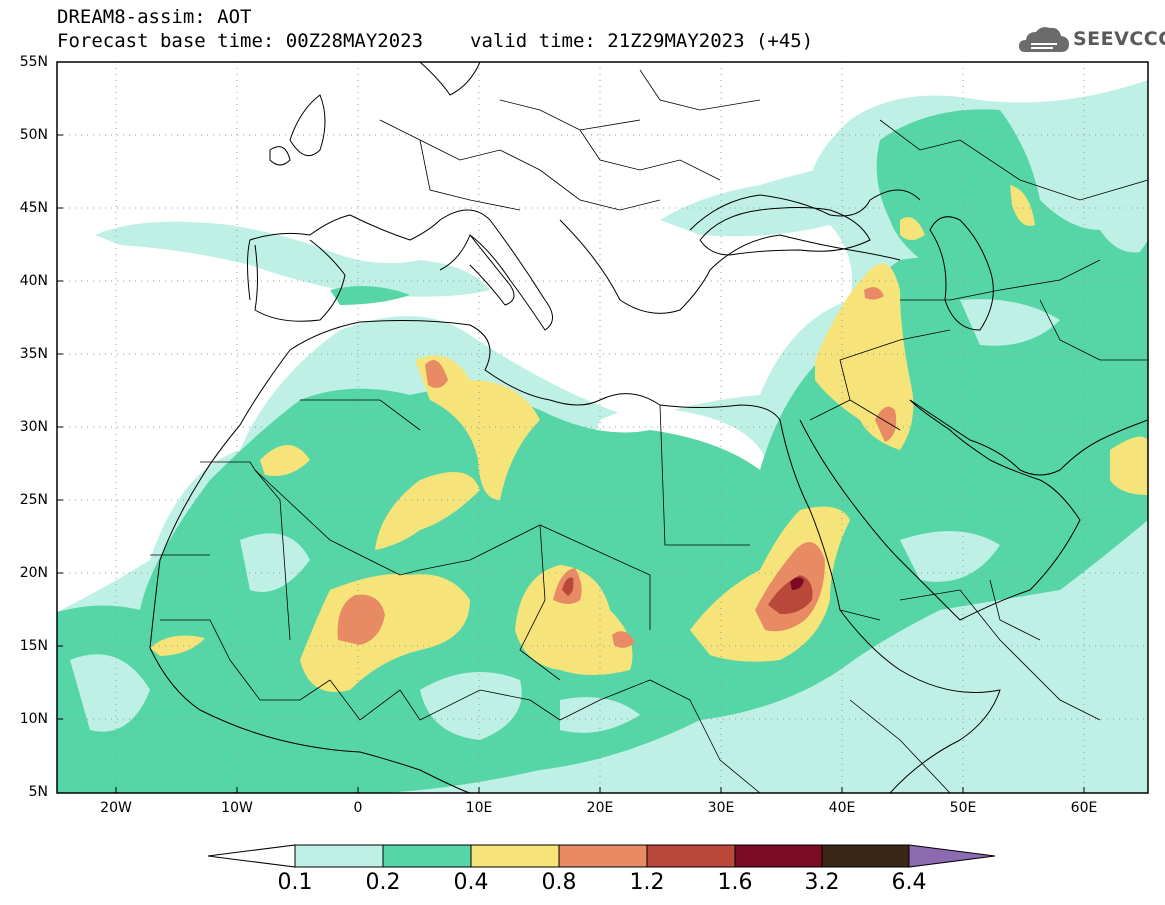  What do you see at coordinates (33, 719) in the screenshot?
I see `lat-label: 10N` at bounding box center [33, 719].